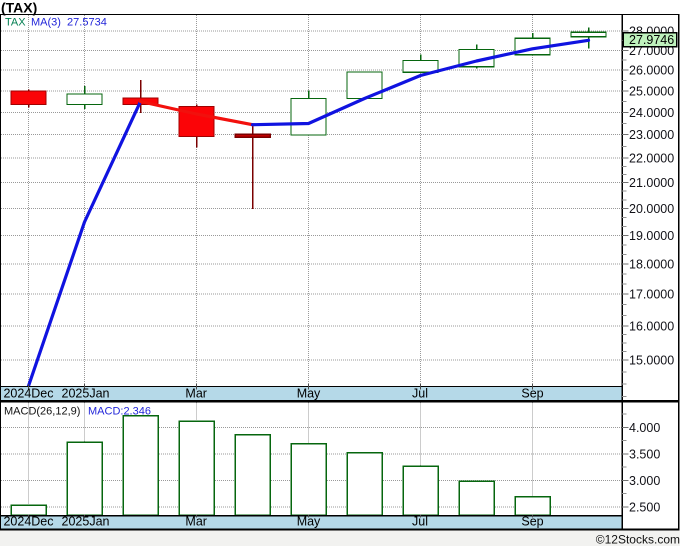 The width and height of the screenshot is (680, 551). I want to click on svg-text: 21.0000, so click(651, 183).